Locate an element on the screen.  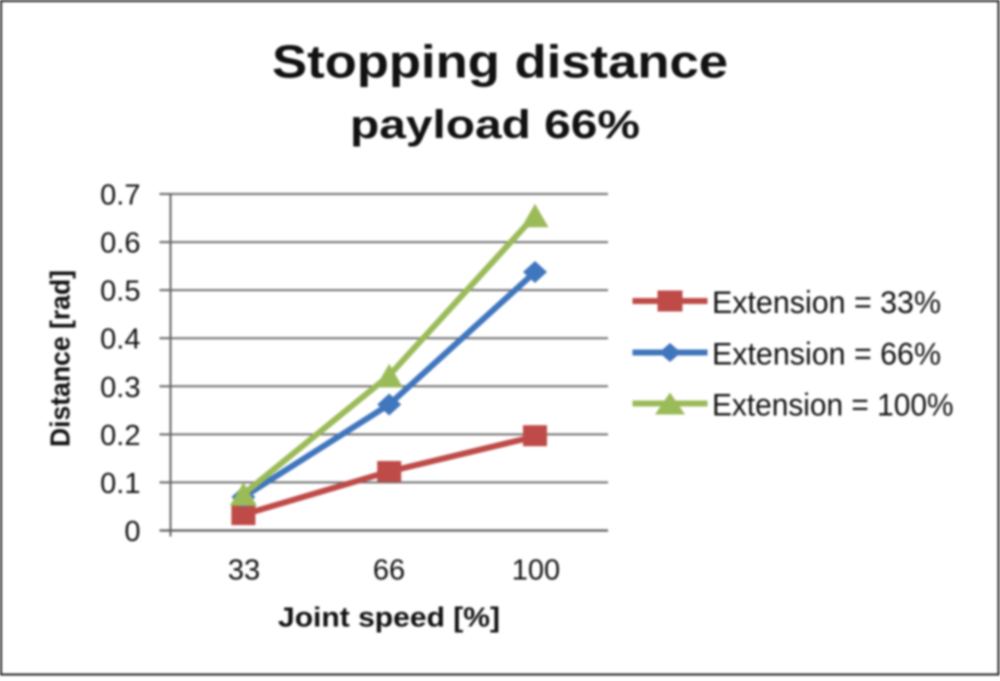
svg-text: 0.5 is located at coordinates (120, 292).